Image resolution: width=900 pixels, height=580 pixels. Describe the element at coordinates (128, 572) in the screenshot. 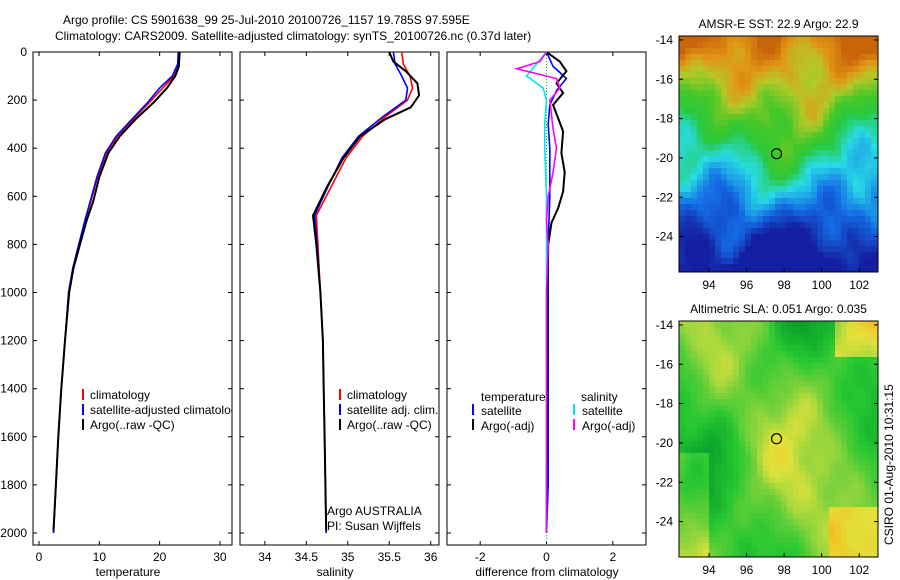

I see `x-axis-label: temperature` at that location.